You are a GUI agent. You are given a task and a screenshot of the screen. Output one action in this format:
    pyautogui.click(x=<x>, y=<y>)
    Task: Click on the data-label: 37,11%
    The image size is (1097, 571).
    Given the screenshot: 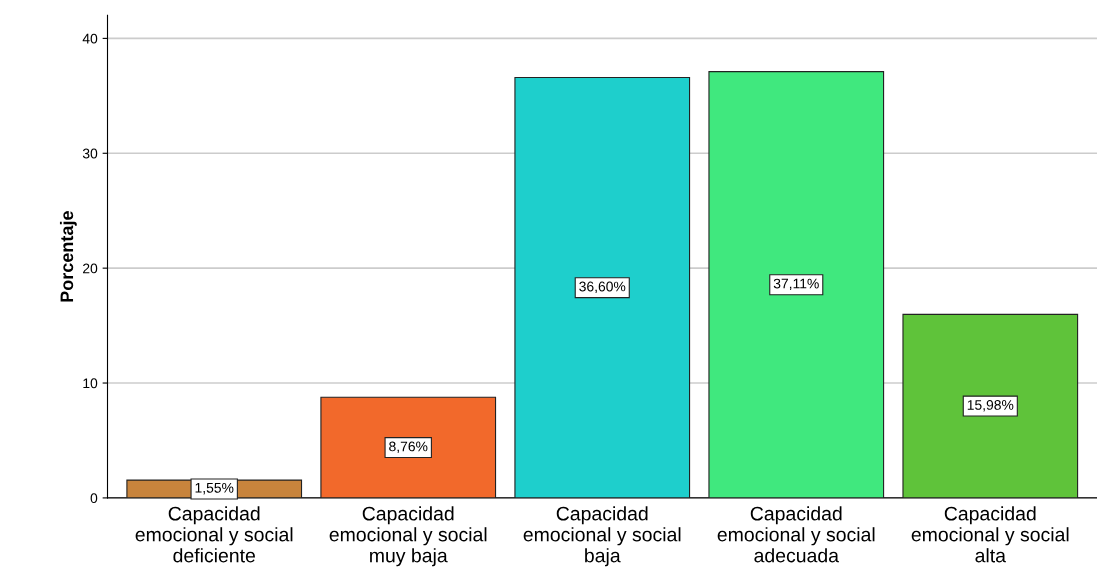 What is the action you would take?
    pyautogui.click(x=796, y=284)
    